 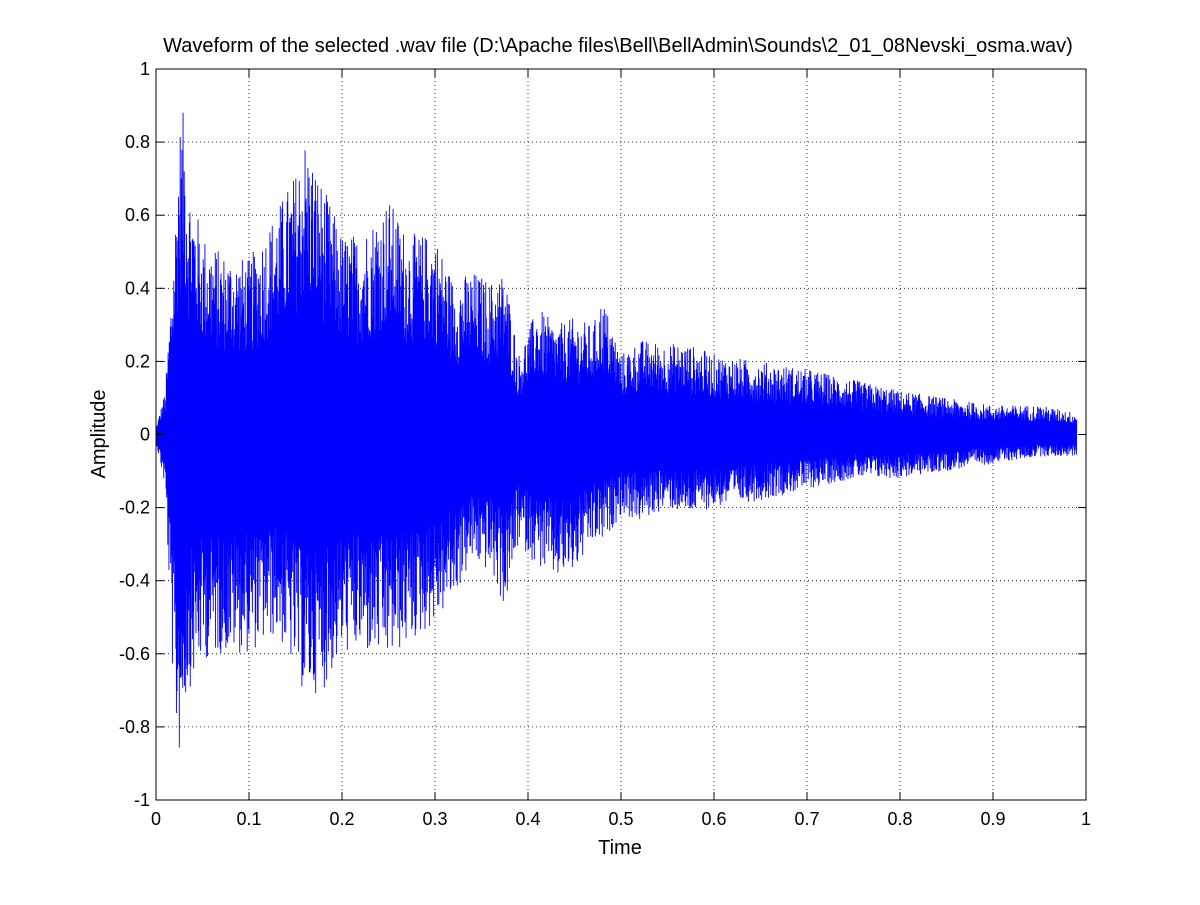 What do you see at coordinates (137, 361) in the screenshot?
I see `y-tick-label: 0.2` at bounding box center [137, 361].